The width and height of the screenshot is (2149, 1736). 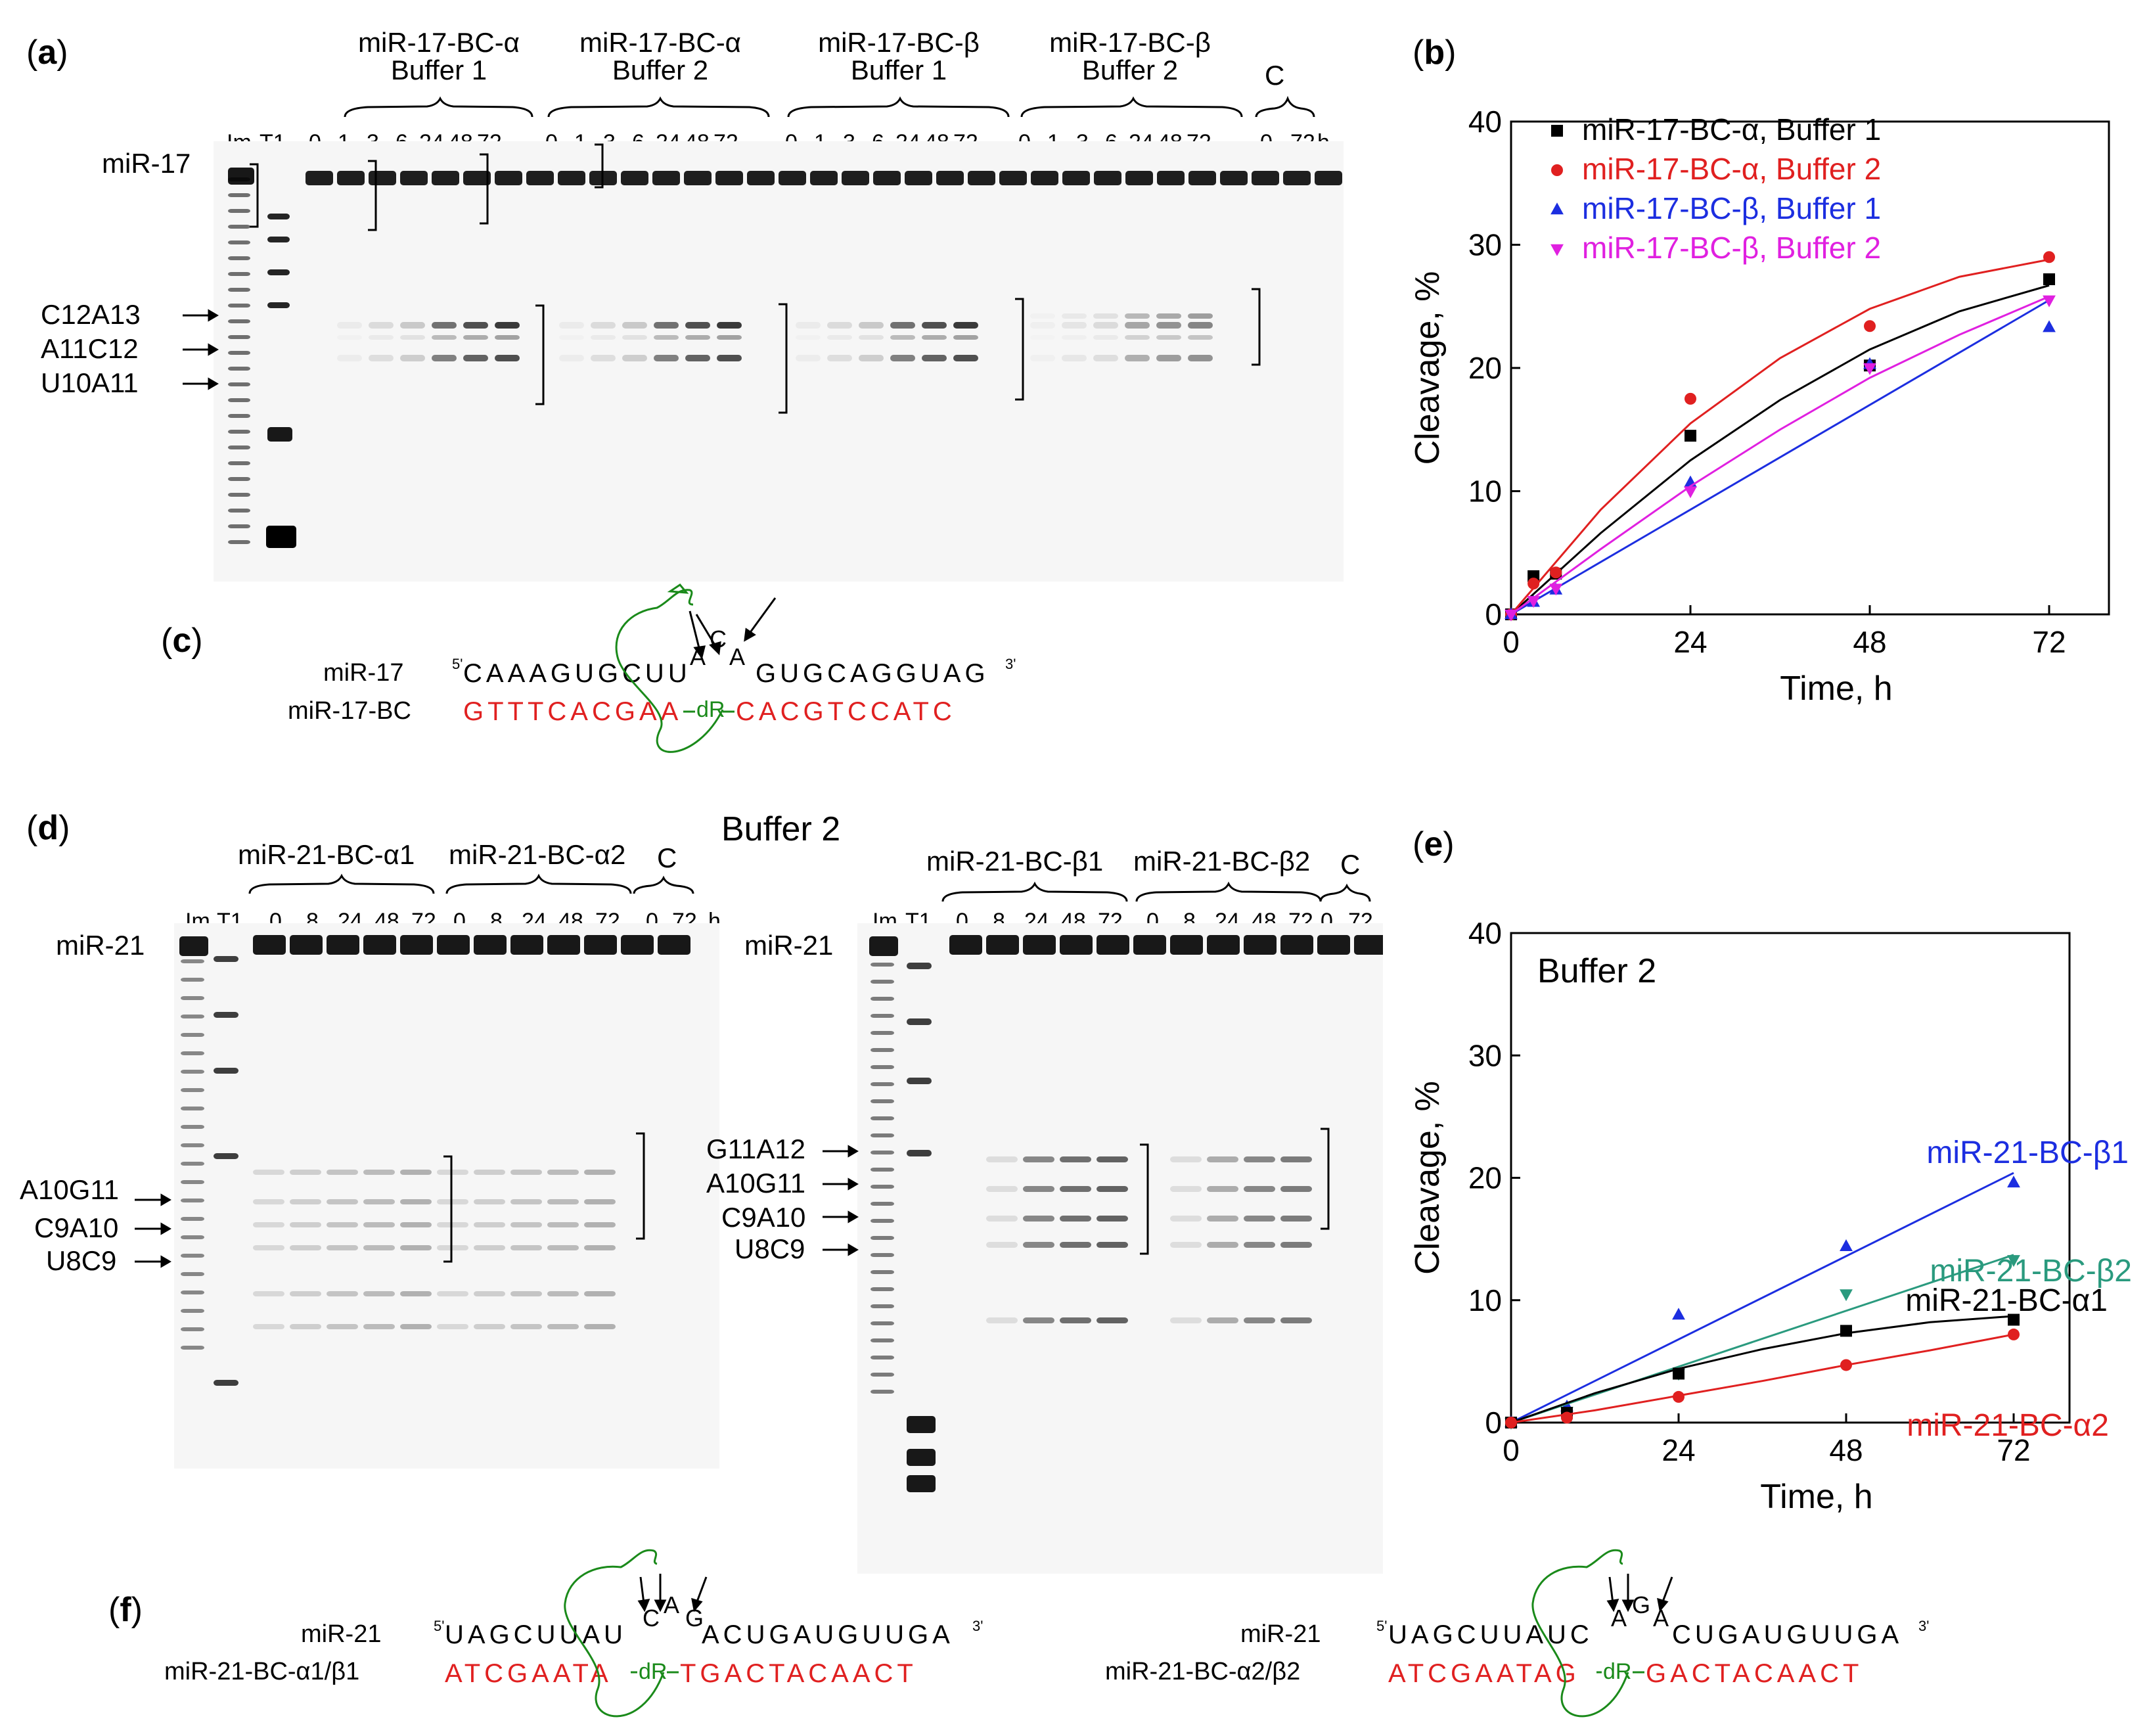 What do you see at coordinates (1155, 1593) in the screenshot?
I see `cleavage-arrows-f` at bounding box center [1155, 1593].